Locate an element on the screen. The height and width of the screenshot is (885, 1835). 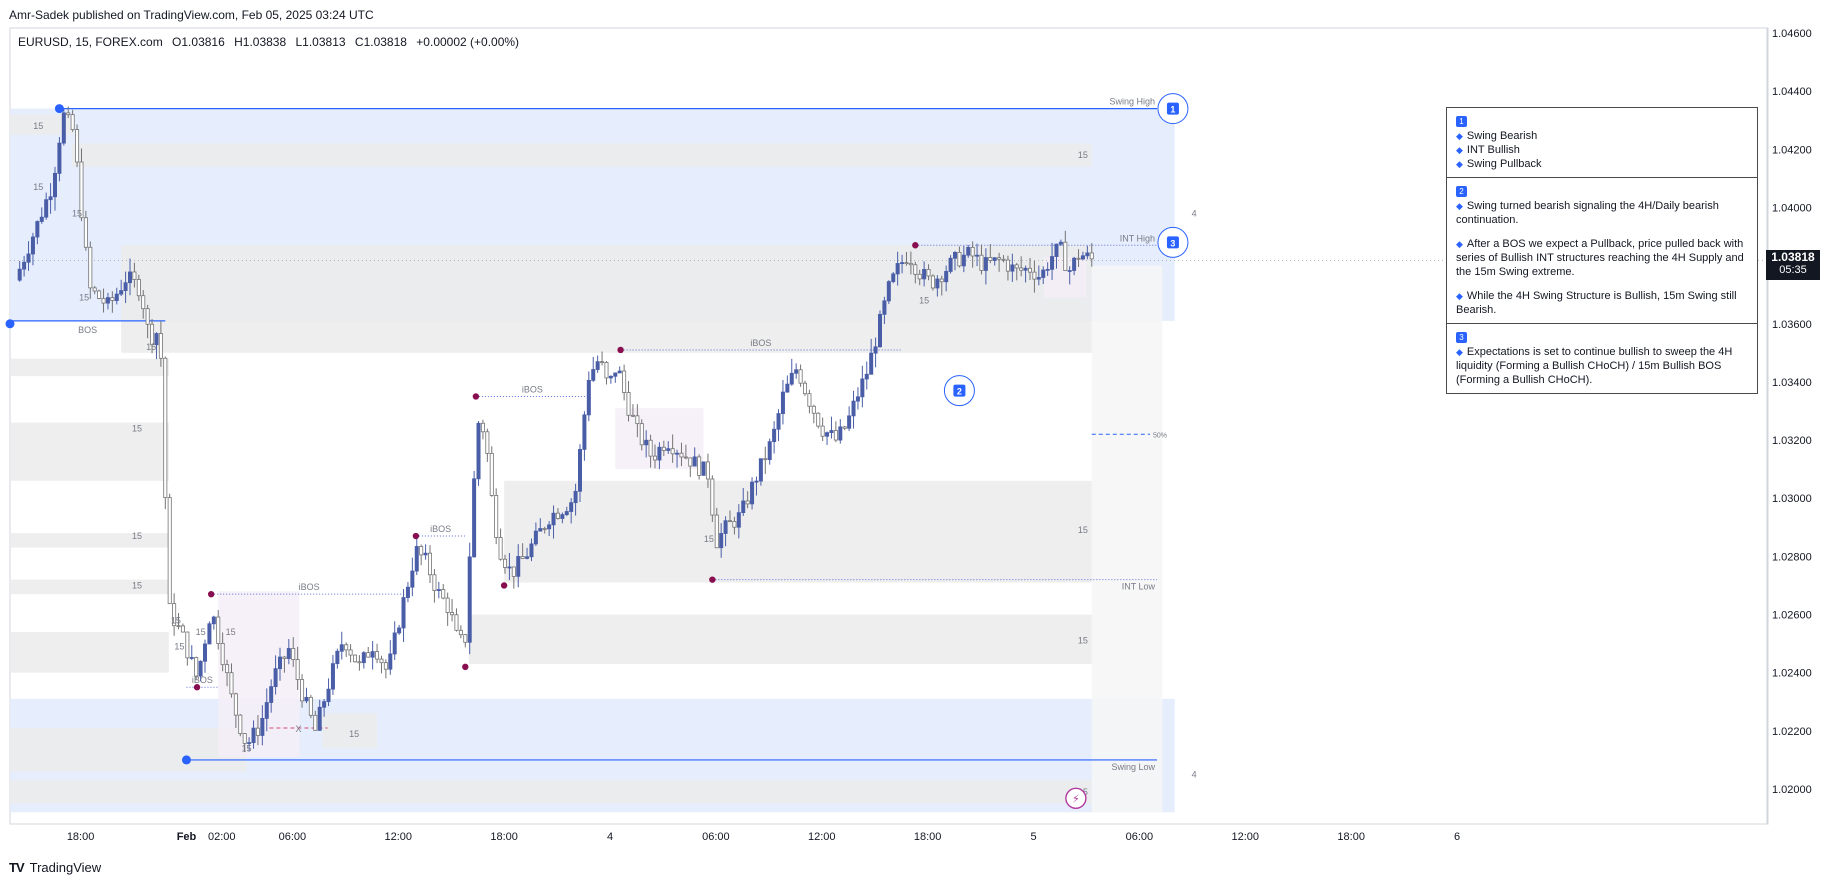
footer-brand: TV TradingView is located at coordinates (55, 867).